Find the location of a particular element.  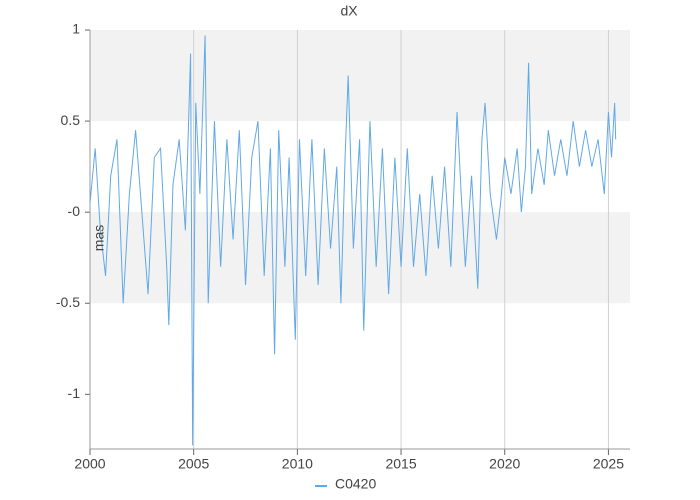

y-tick-label: 1 is located at coordinates (76, 29).